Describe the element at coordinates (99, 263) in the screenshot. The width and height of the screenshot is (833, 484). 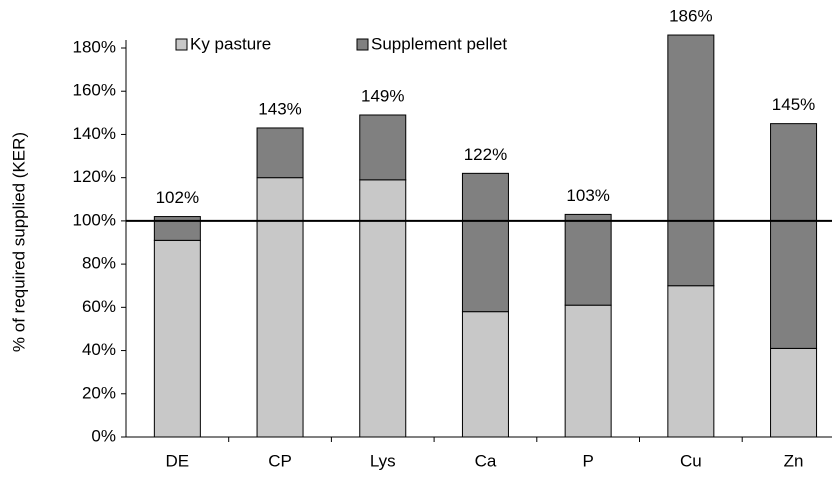
I see `y-tick-label: 80%` at that location.